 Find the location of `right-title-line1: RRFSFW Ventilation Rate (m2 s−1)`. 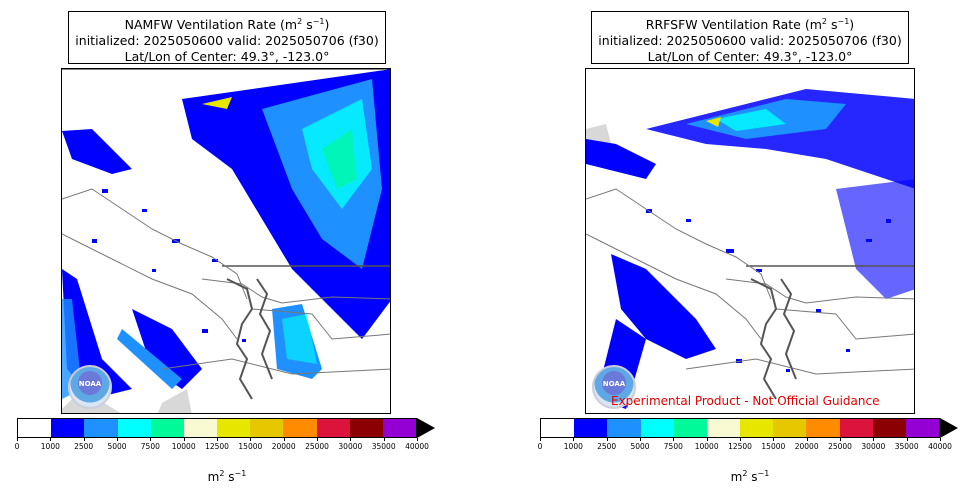

right-title-line1: RRFSFW Ventilation Rate (m2 s−1) is located at coordinates (750, 25).